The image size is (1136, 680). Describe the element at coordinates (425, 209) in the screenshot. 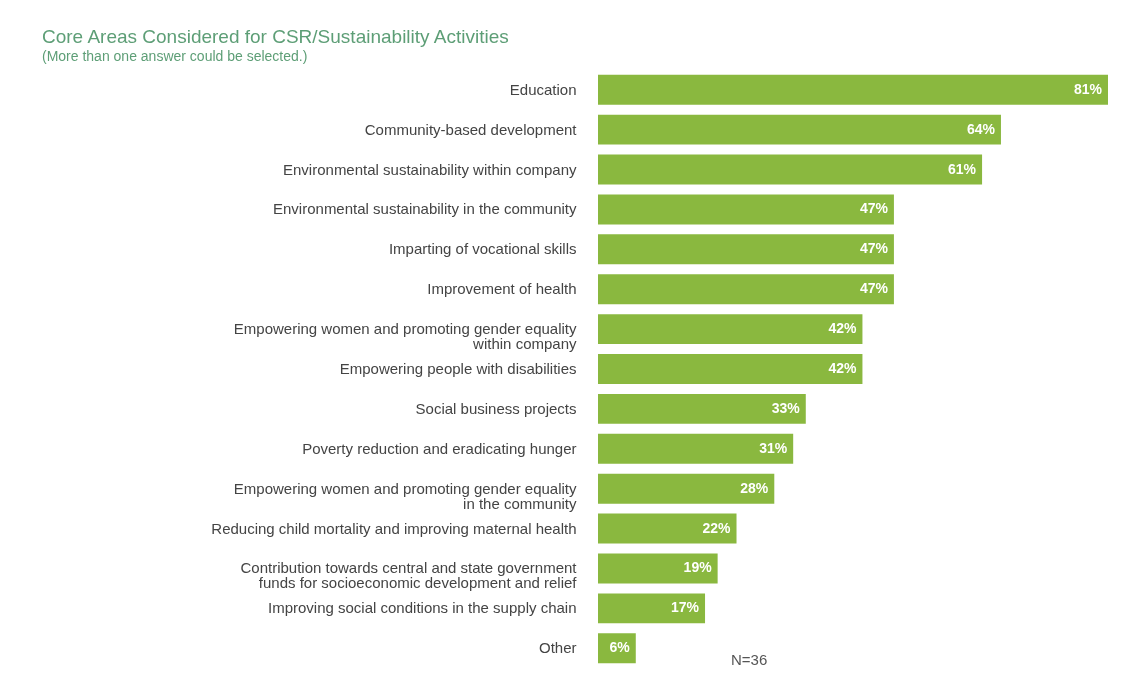

I see `y-tick-label: Environmental sustainability in the community` at that location.